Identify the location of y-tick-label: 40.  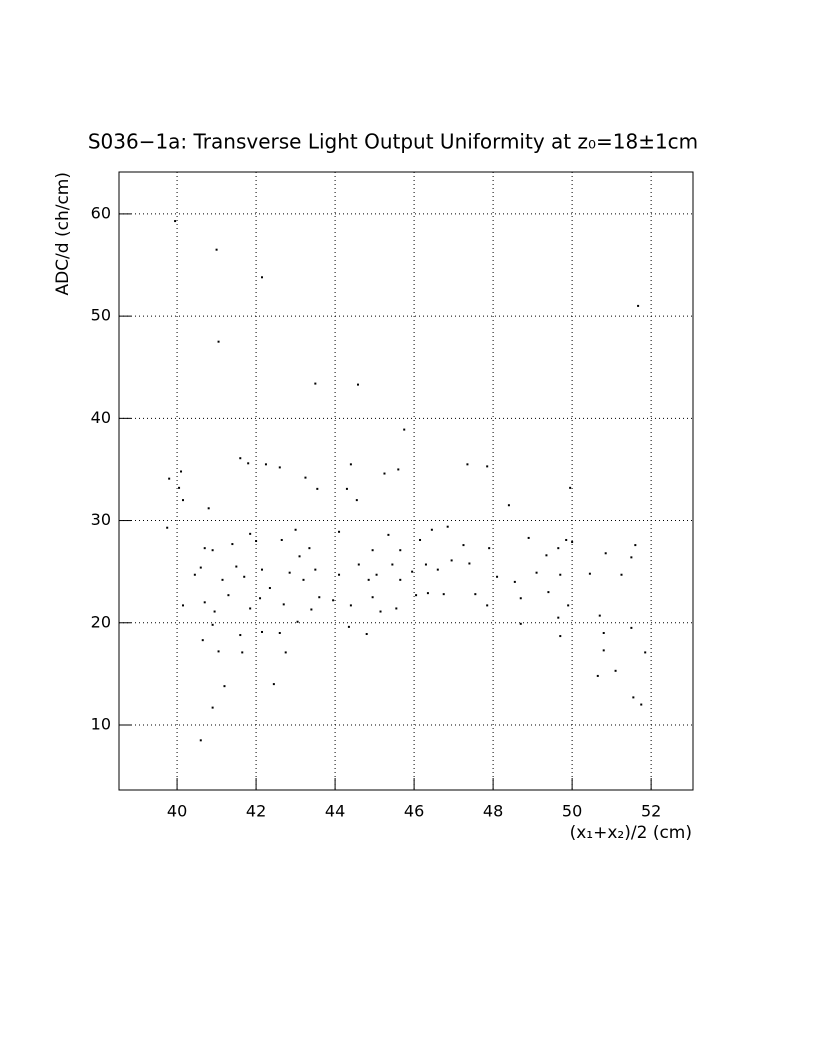
(101, 417).